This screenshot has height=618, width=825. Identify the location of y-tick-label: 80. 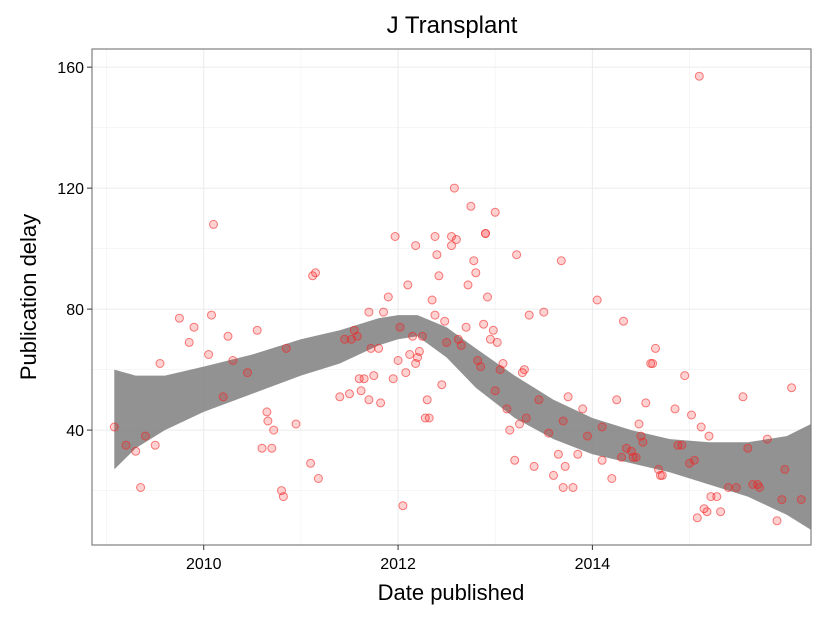
(75, 310).